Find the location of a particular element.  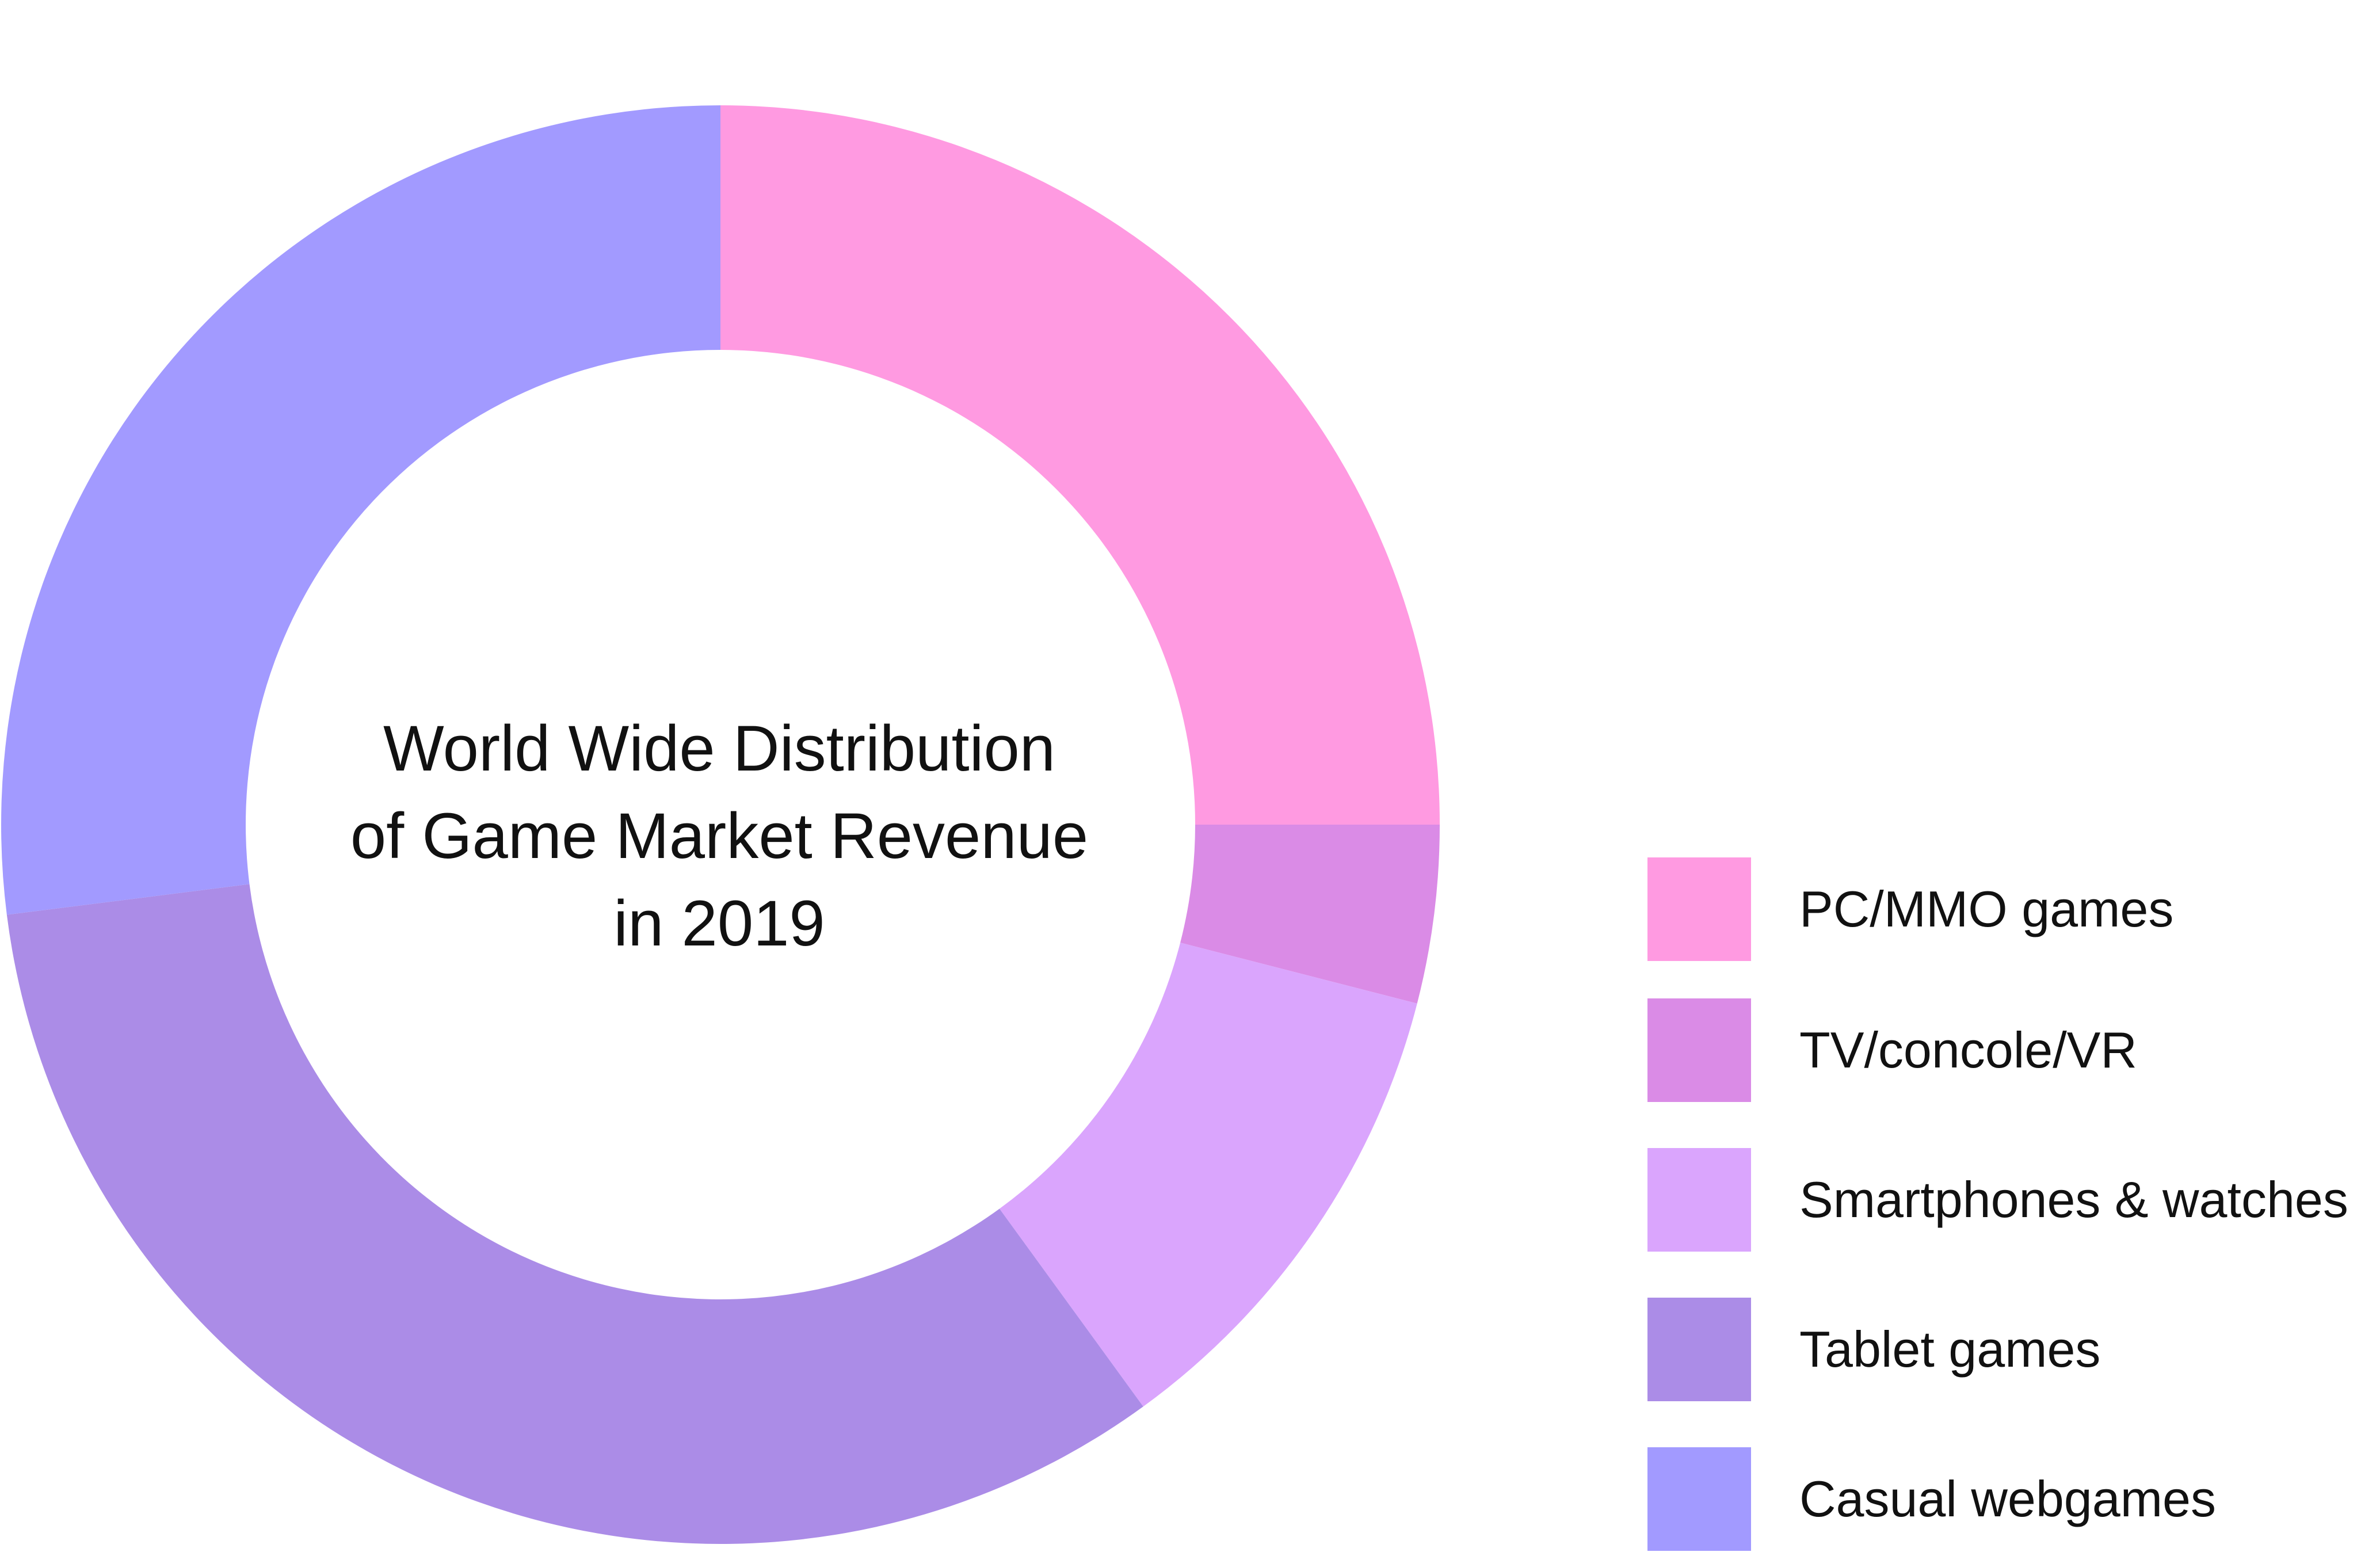

legend-label-casual-webgames: Casual webgames is located at coordinates (2007, 1498).